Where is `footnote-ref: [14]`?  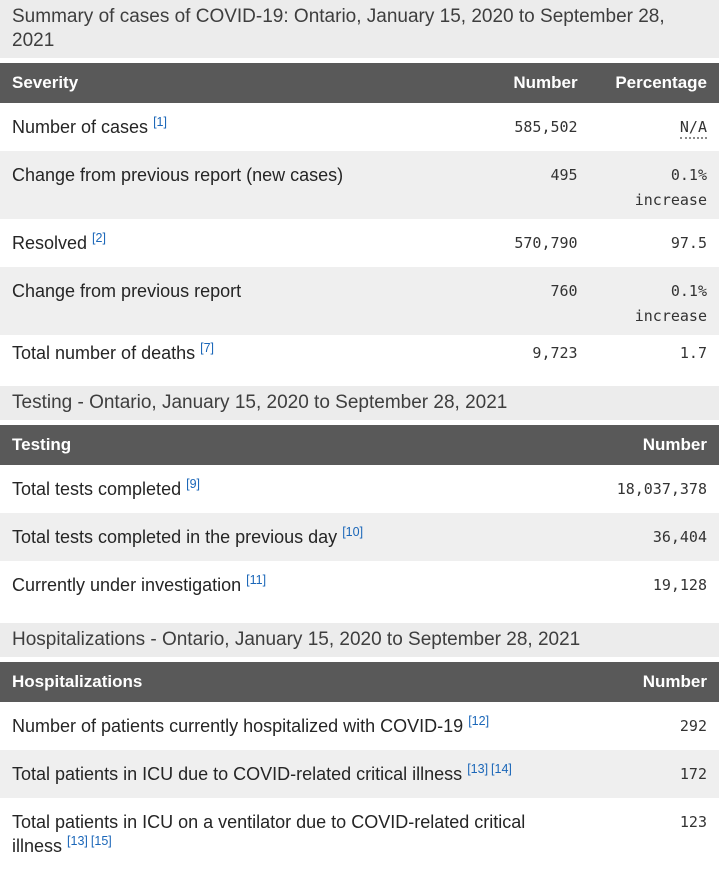
footnote-ref: [14] is located at coordinates (501, 769).